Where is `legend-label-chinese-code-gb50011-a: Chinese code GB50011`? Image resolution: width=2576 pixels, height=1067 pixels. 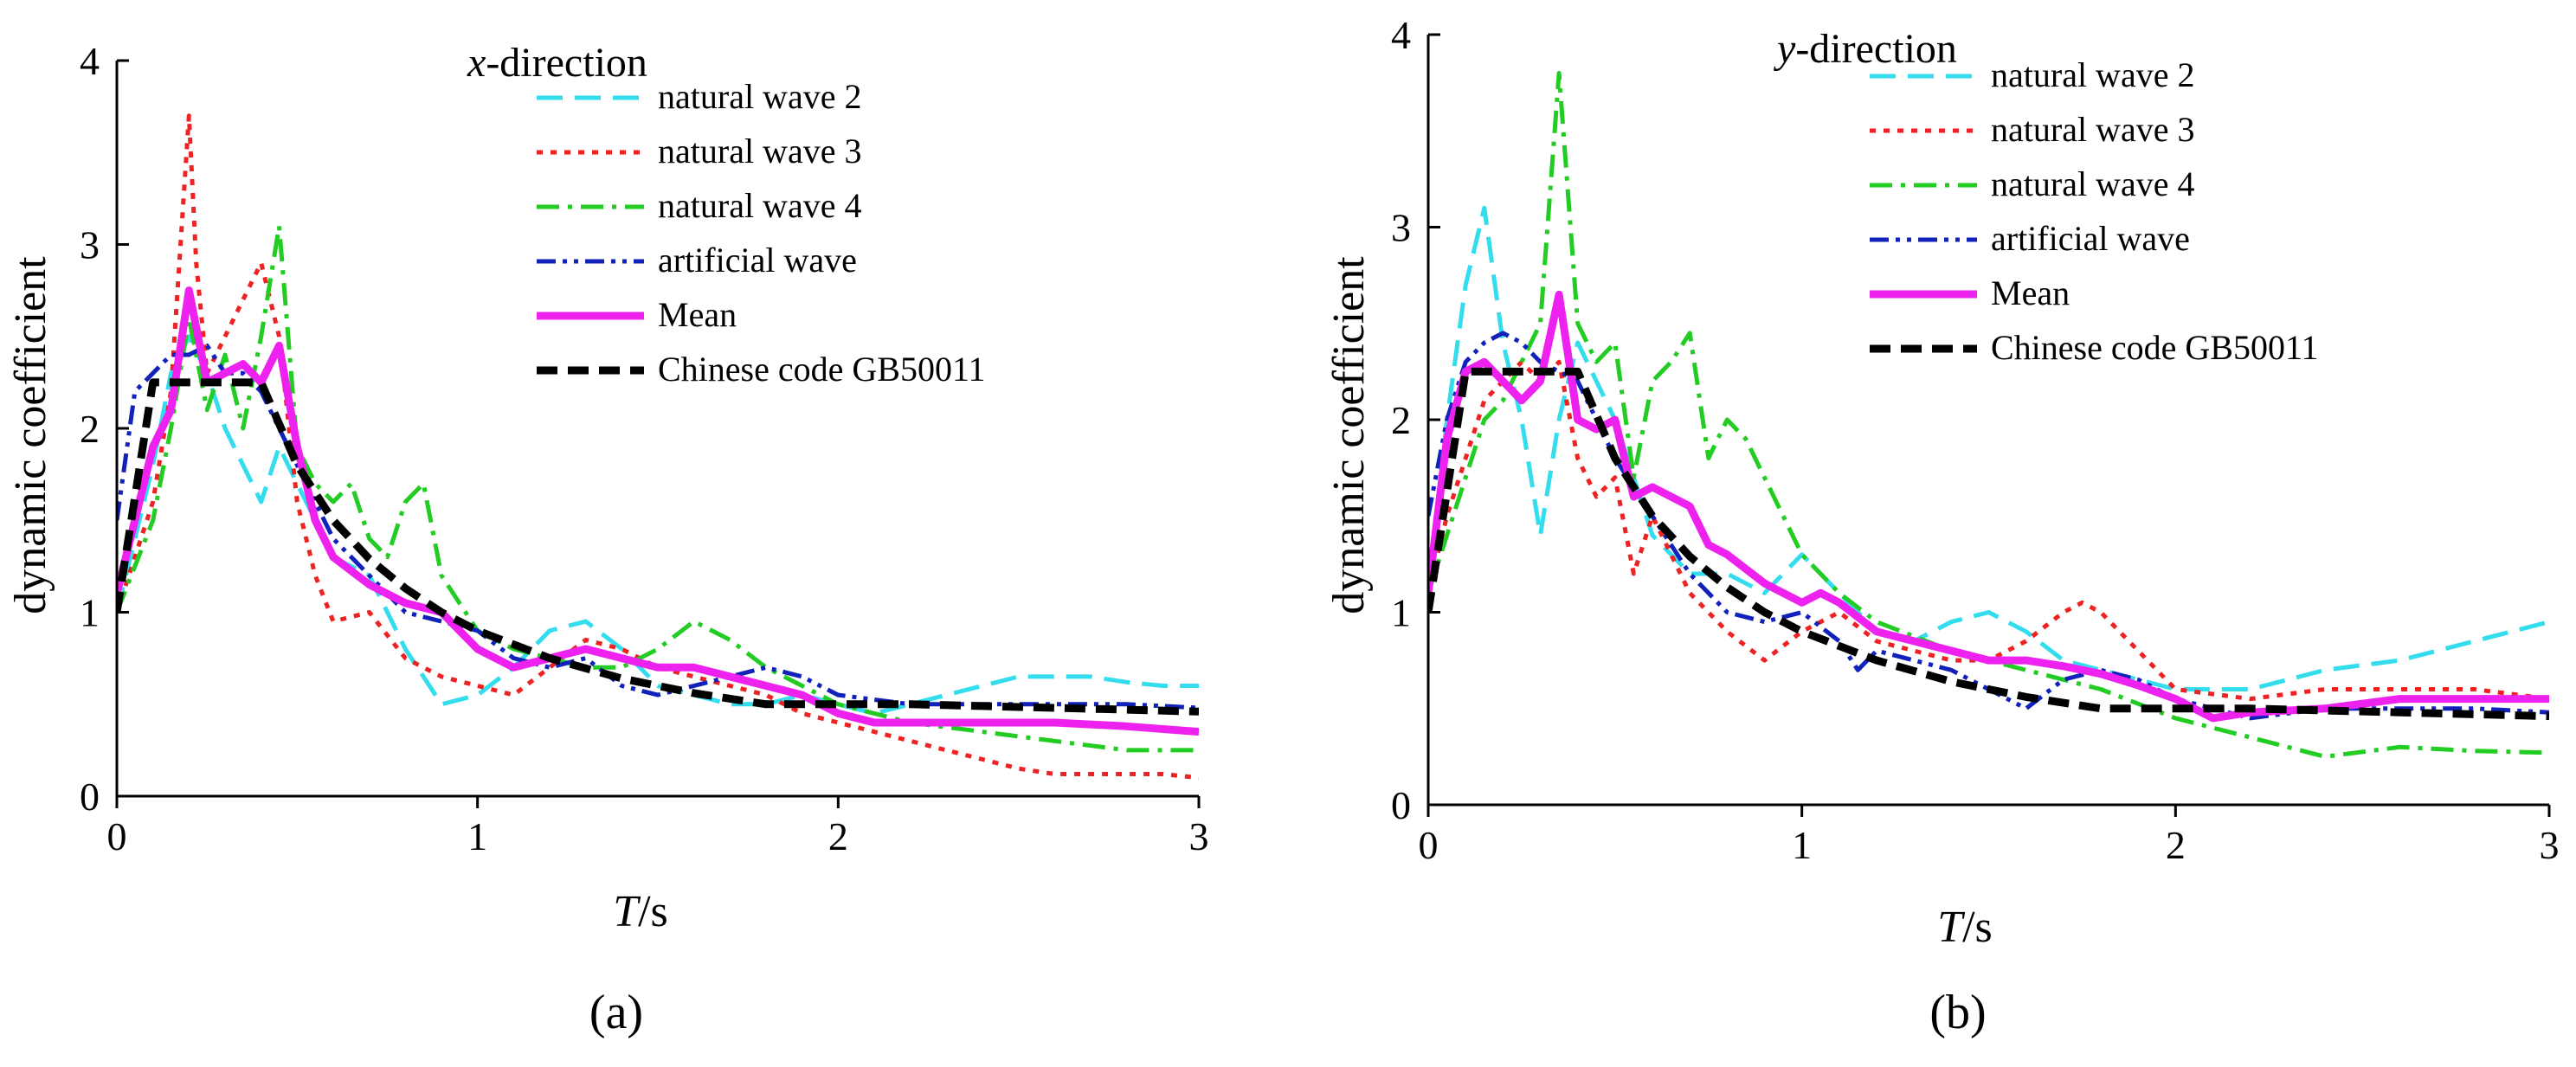 legend-label-chinese-code-gb50011-a: Chinese code GB50011 is located at coordinates (821, 369).